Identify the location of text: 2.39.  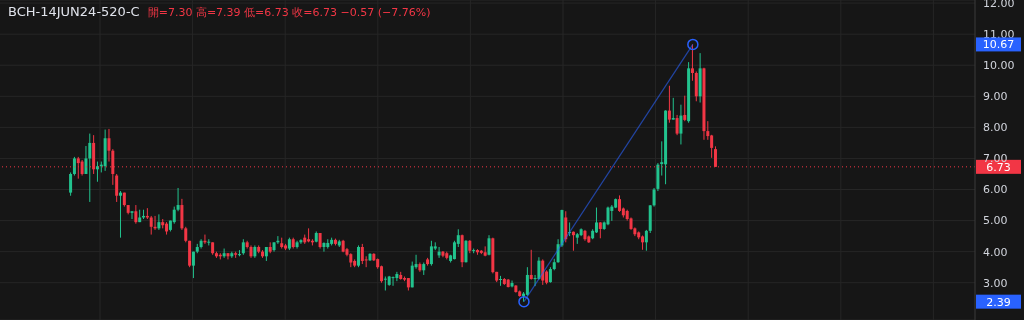
(998, 302).